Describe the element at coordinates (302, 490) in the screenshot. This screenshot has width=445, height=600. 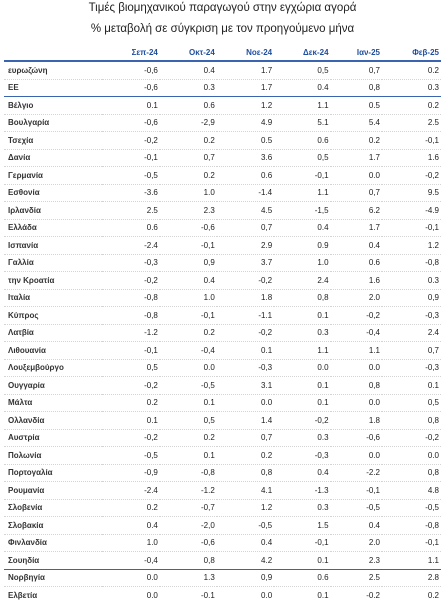
I see `cell-value: -1.3` at that location.